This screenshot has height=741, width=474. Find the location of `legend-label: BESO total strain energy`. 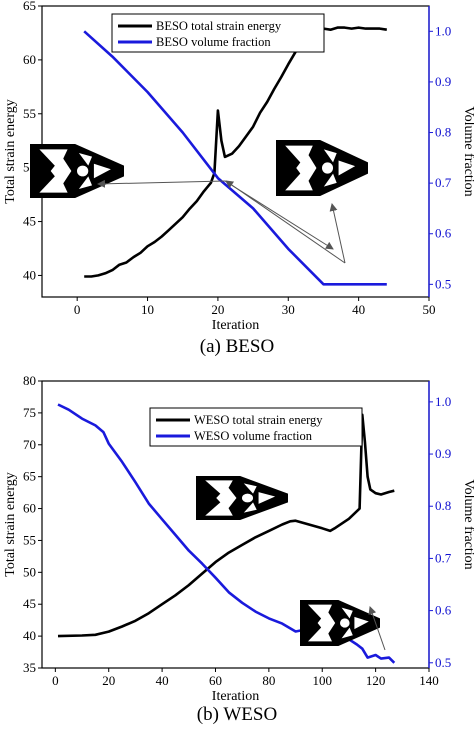

legend-label: BESO total strain energy is located at coordinates (219, 26).